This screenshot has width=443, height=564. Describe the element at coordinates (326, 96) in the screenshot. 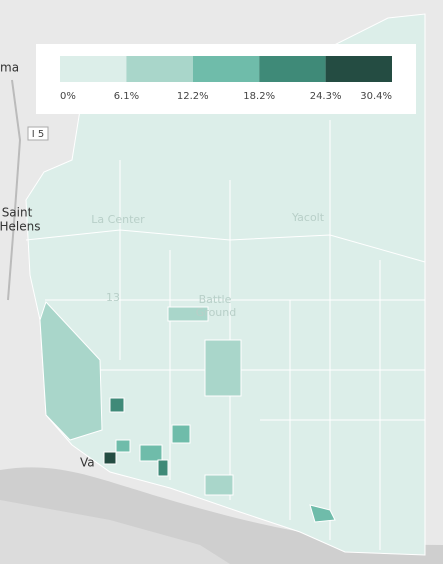

I see `legend-tick-label: 24.3%` at that location.